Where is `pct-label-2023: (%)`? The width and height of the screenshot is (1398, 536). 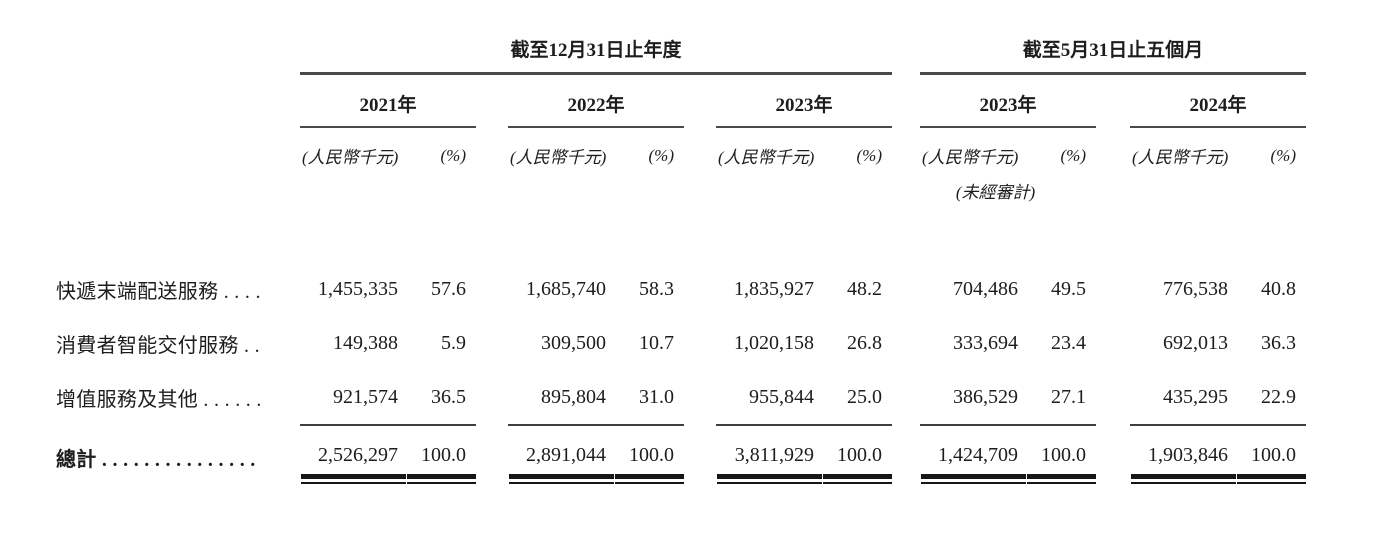
pct-label-2023: (%) is located at coordinates (869, 155).